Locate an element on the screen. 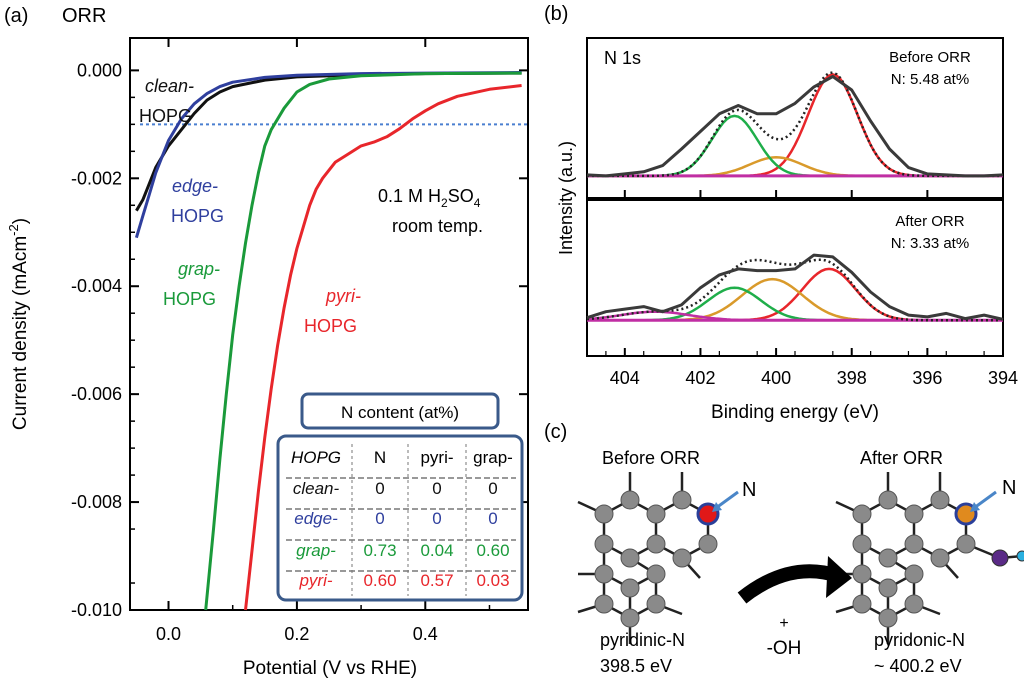  table-cell-pyri-2: 0.57 is located at coordinates (436, 580).